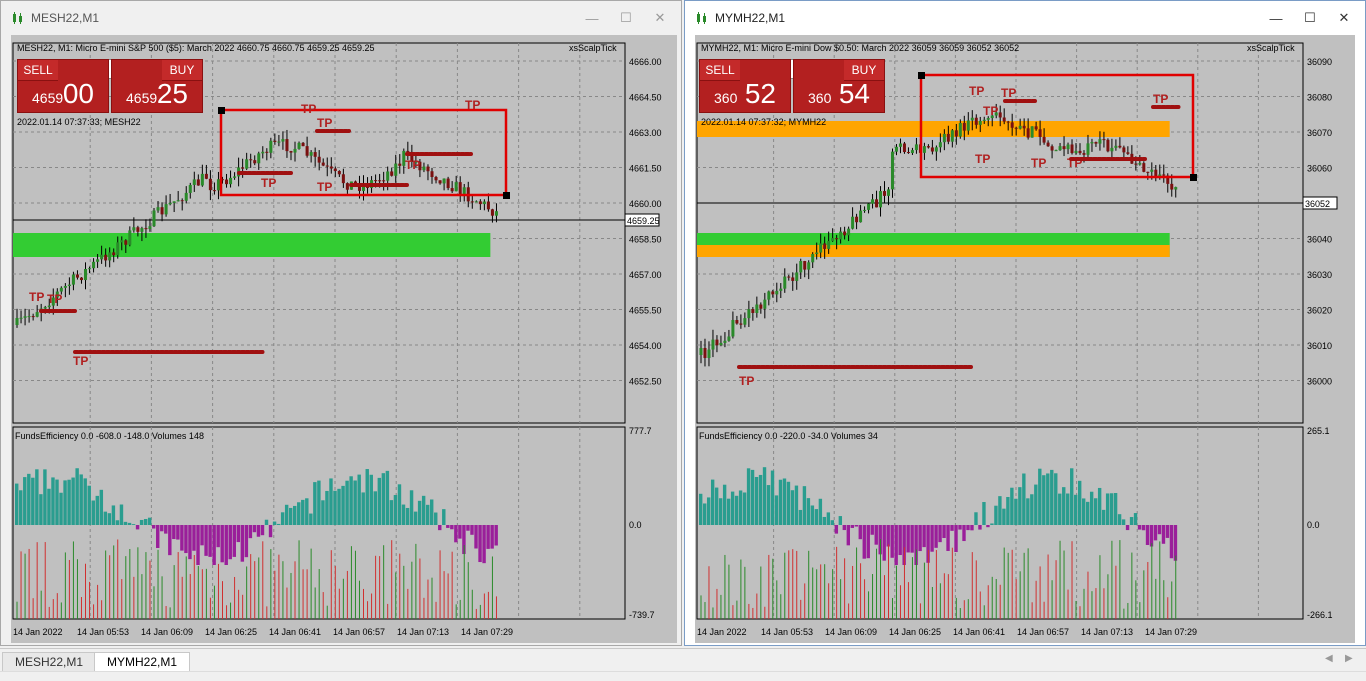  I want to click on title-bar: MESH22,M1 — ☐ ✕, so click(341, 18).